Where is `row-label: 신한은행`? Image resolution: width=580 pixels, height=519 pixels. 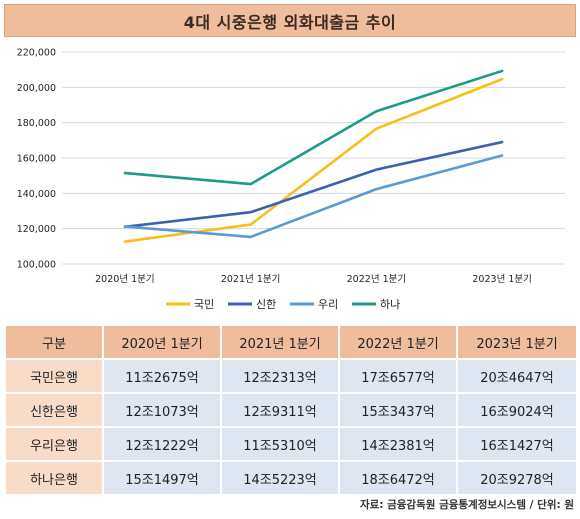
row-label: 신한은행 is located at coordinates (54, 410).